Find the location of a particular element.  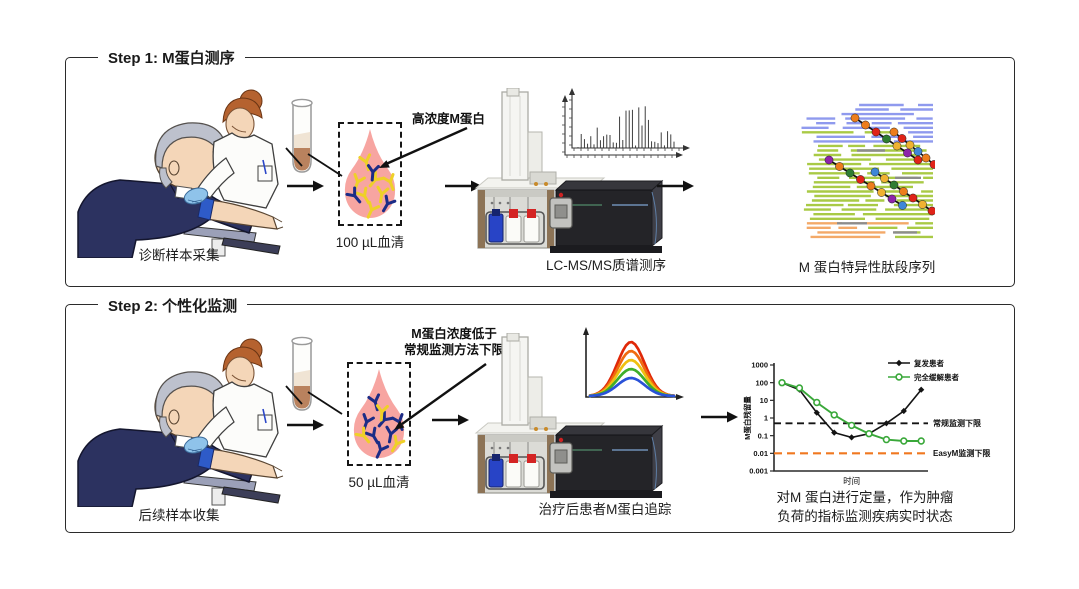

step1-title: Step 1: M蛋白测序 is located at coordinates (171, 57).